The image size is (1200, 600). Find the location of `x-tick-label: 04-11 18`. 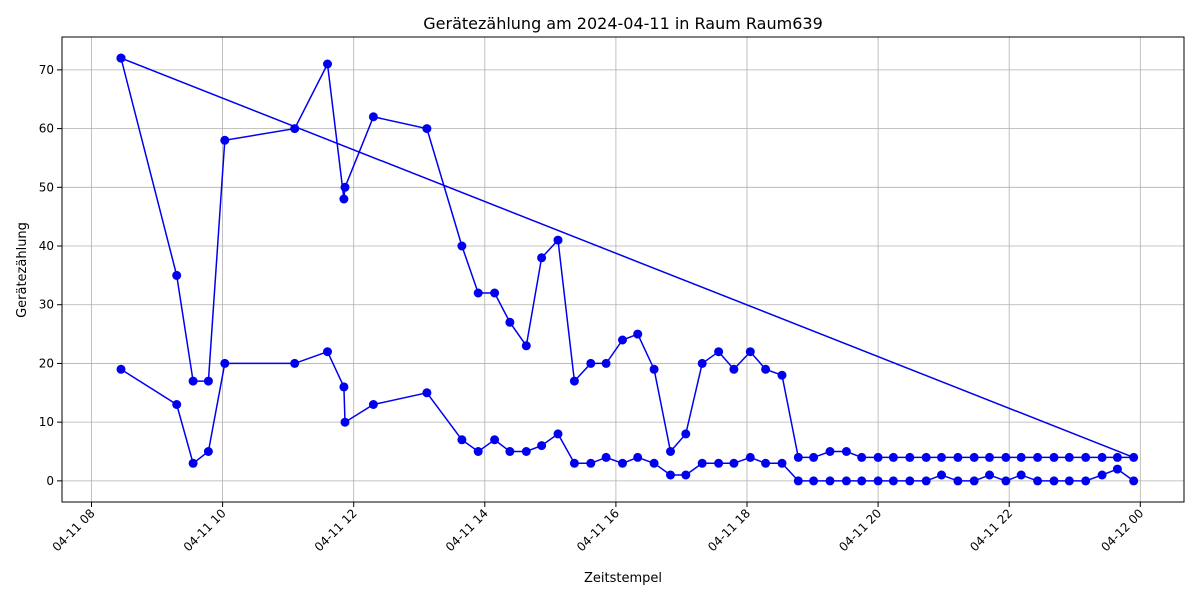

x-tick-label: 04-11 18 is located at coordinates (729, 530).